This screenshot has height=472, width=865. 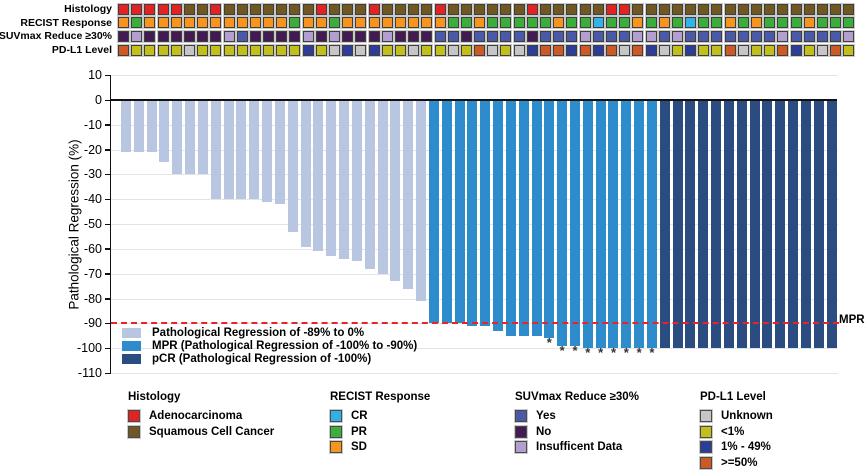 What do you see at coordinates (92, 174) in the screenshot?
I see `axis-tick-label: -30` at bounding box center [92, 174].